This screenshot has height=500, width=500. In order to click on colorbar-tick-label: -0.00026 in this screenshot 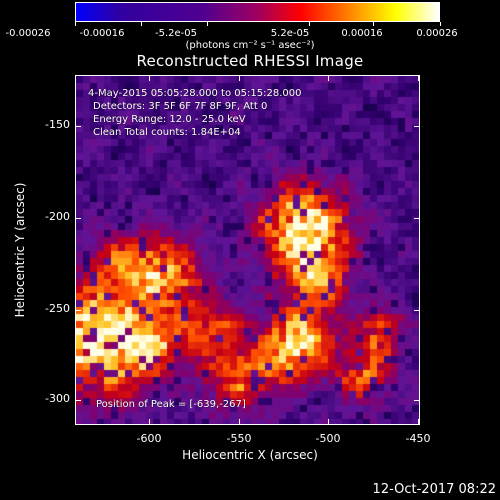, I will do `click(28, 33)`.